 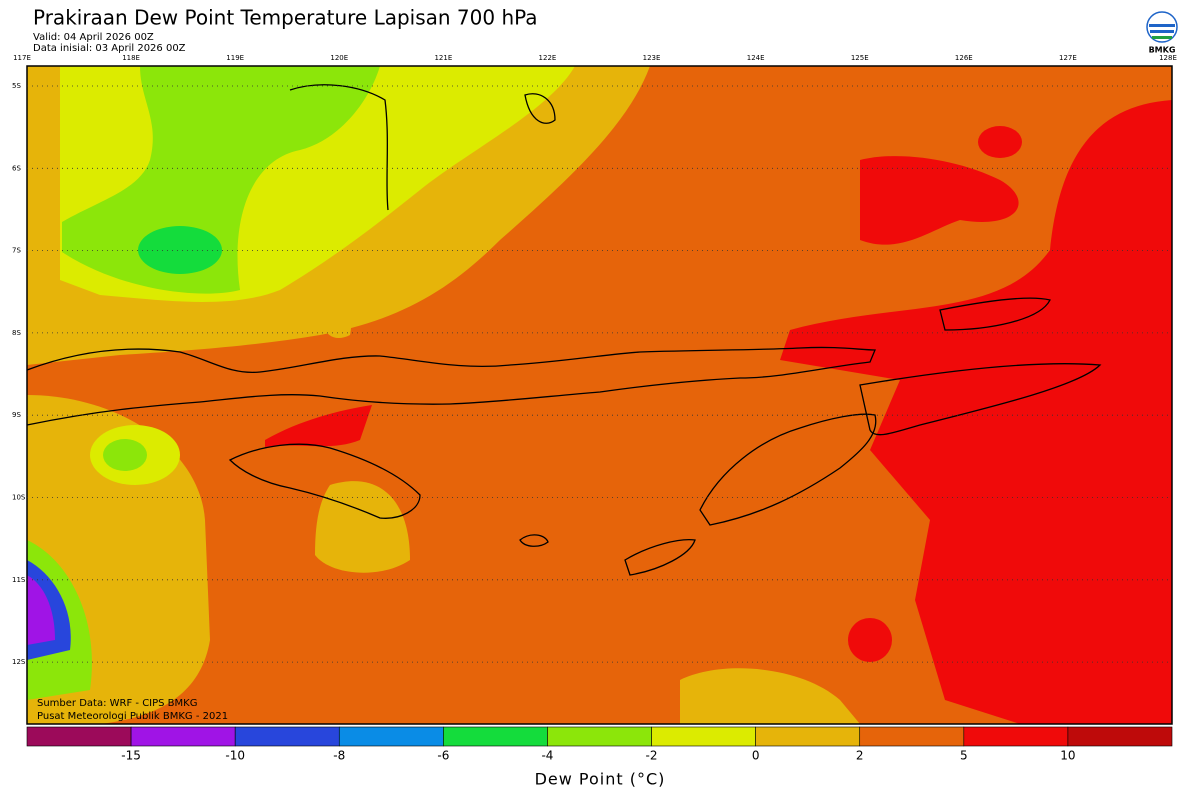 I want to click on field-hot-zone, so click(x=939, y=200).